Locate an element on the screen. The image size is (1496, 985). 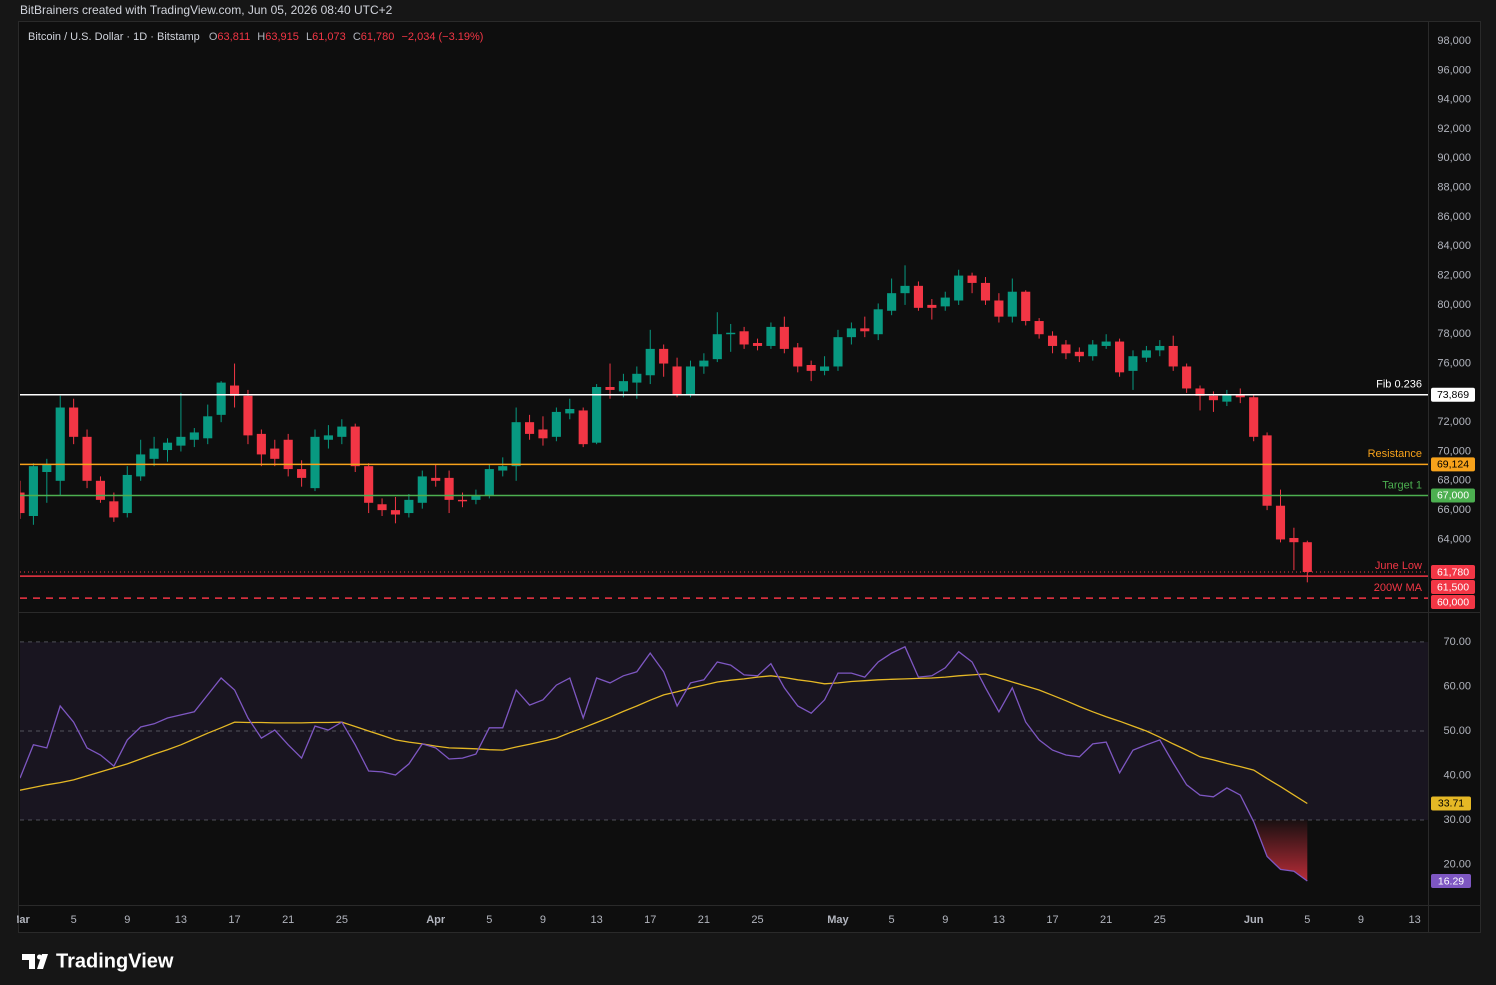
price-line-name: 200W MA is located at coordinates (1398, 588).